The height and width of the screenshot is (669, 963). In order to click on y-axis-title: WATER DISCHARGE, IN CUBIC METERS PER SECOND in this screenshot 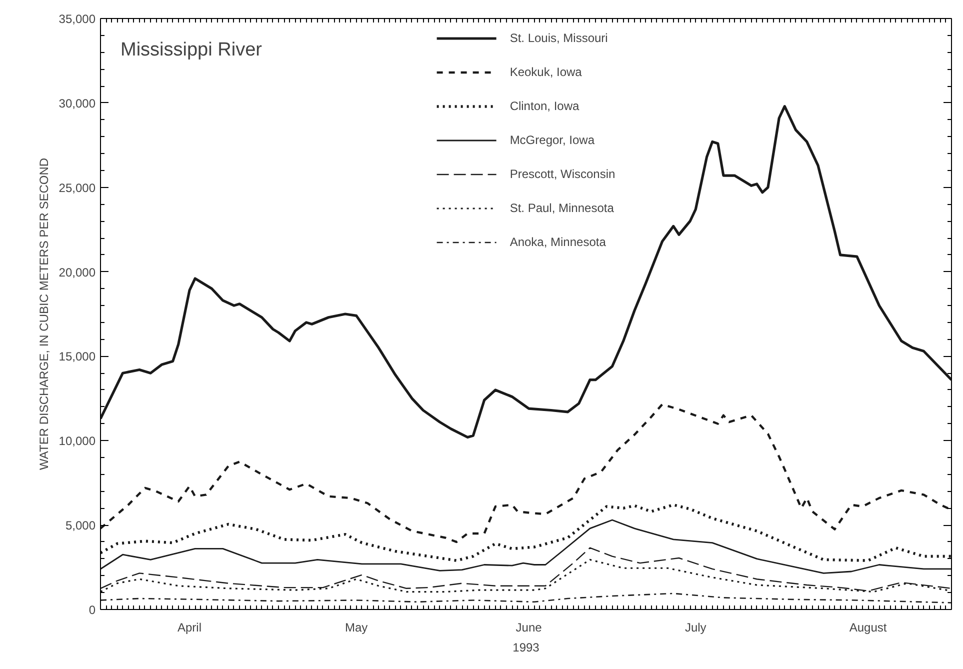, I will do `click(43, 314)`.